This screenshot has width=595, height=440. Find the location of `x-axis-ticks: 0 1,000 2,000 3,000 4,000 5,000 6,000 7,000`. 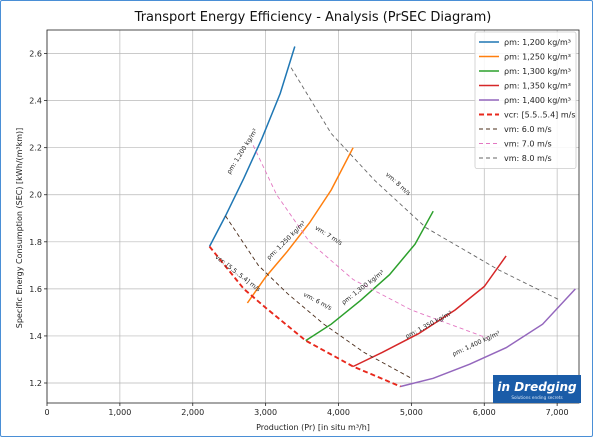

x-axis-ticks: 0 1,000 2,000 3,000 4,000 5,000 6,000 7,000 is located at coordinates (306, 410).